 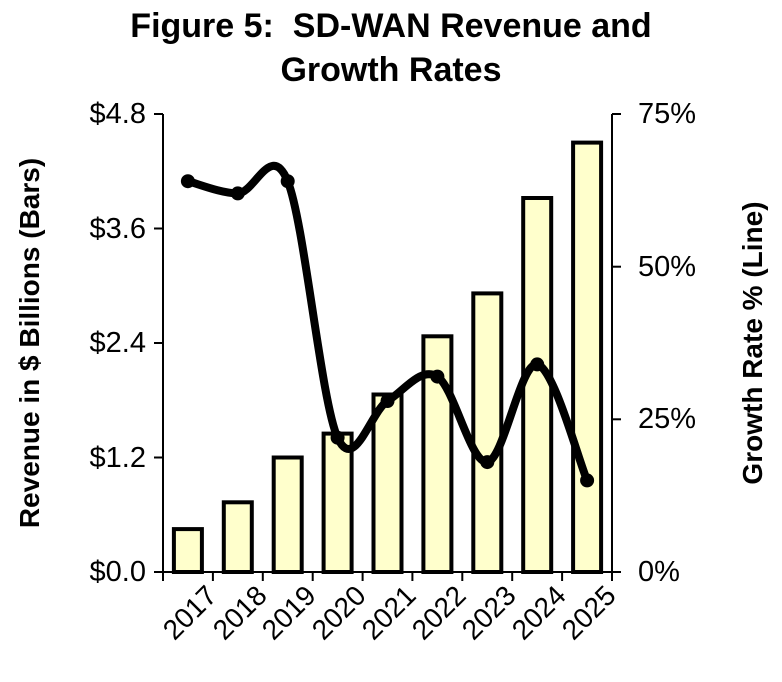 What do you see at coordinates (117, 572) in the screenshot?
I see `left-axis-tick-label-$0.0: $0.0` at bounding box center [117, 572].